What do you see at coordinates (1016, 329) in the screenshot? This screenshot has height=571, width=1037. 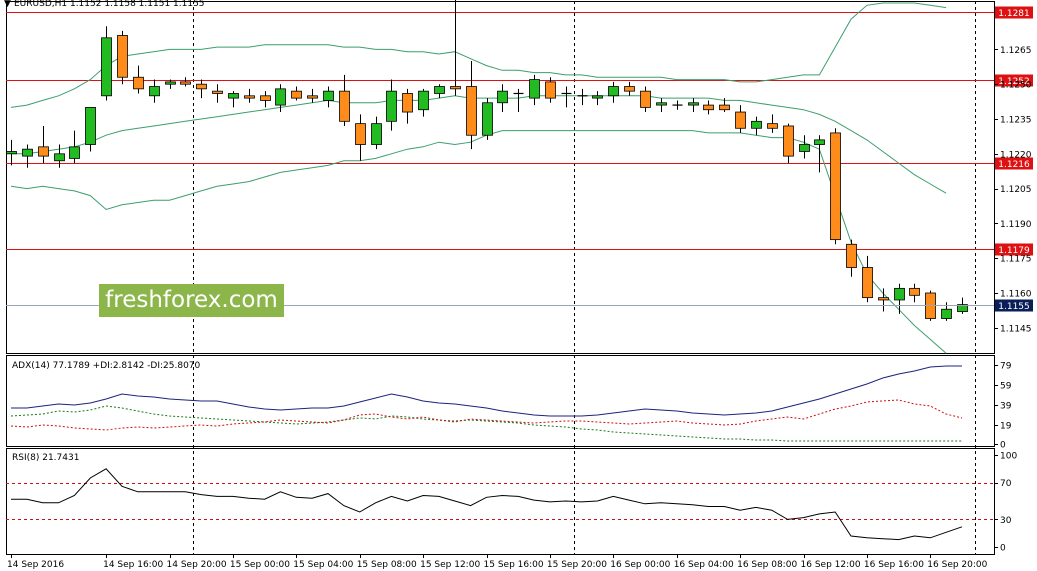 I see `price-tick-label: 1.1145` at bounding box center [1016, 329].